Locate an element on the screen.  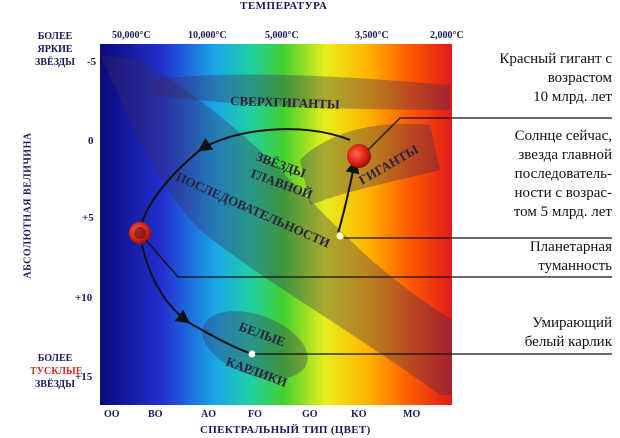
planetary-nebula-note: Планетарная туманность is located at coordinates (570, 256).